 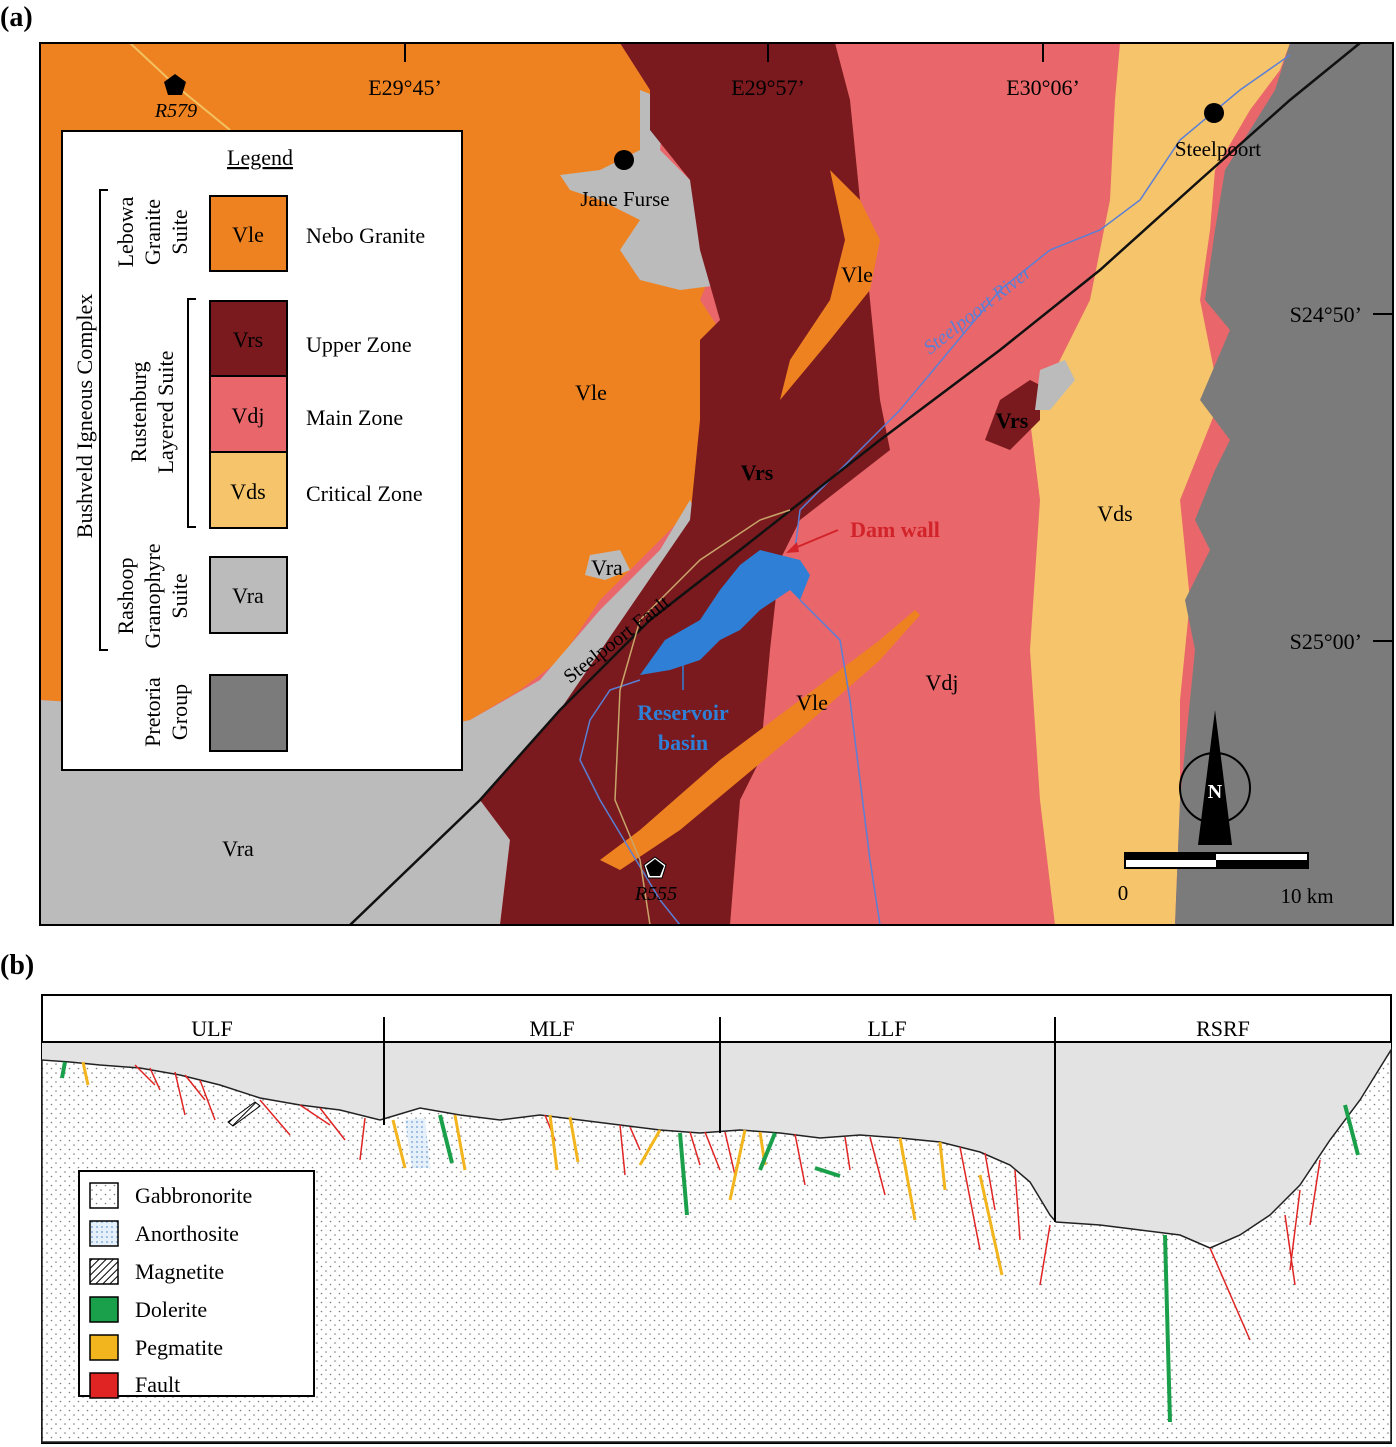 I want to click on unit-vle-diagonal, so click(x=760, y=740).